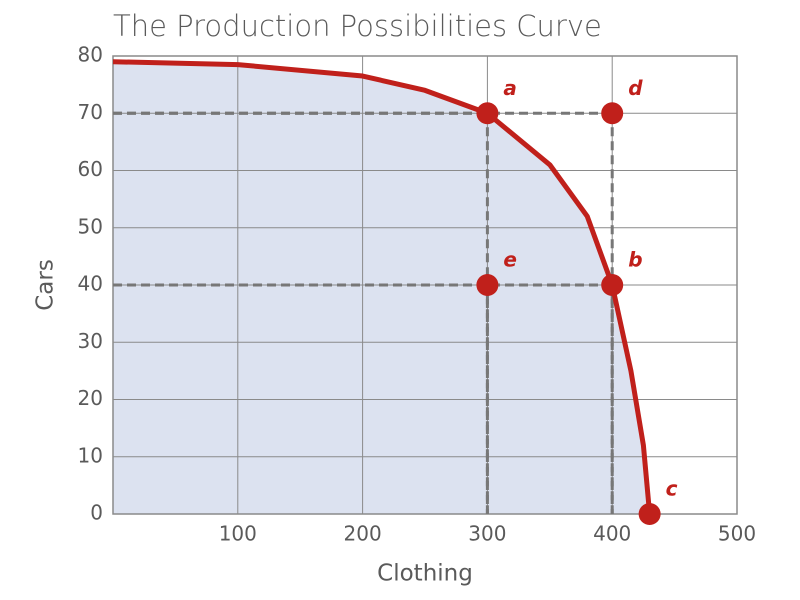  I want to click on point-label: c, so click(672, 489).